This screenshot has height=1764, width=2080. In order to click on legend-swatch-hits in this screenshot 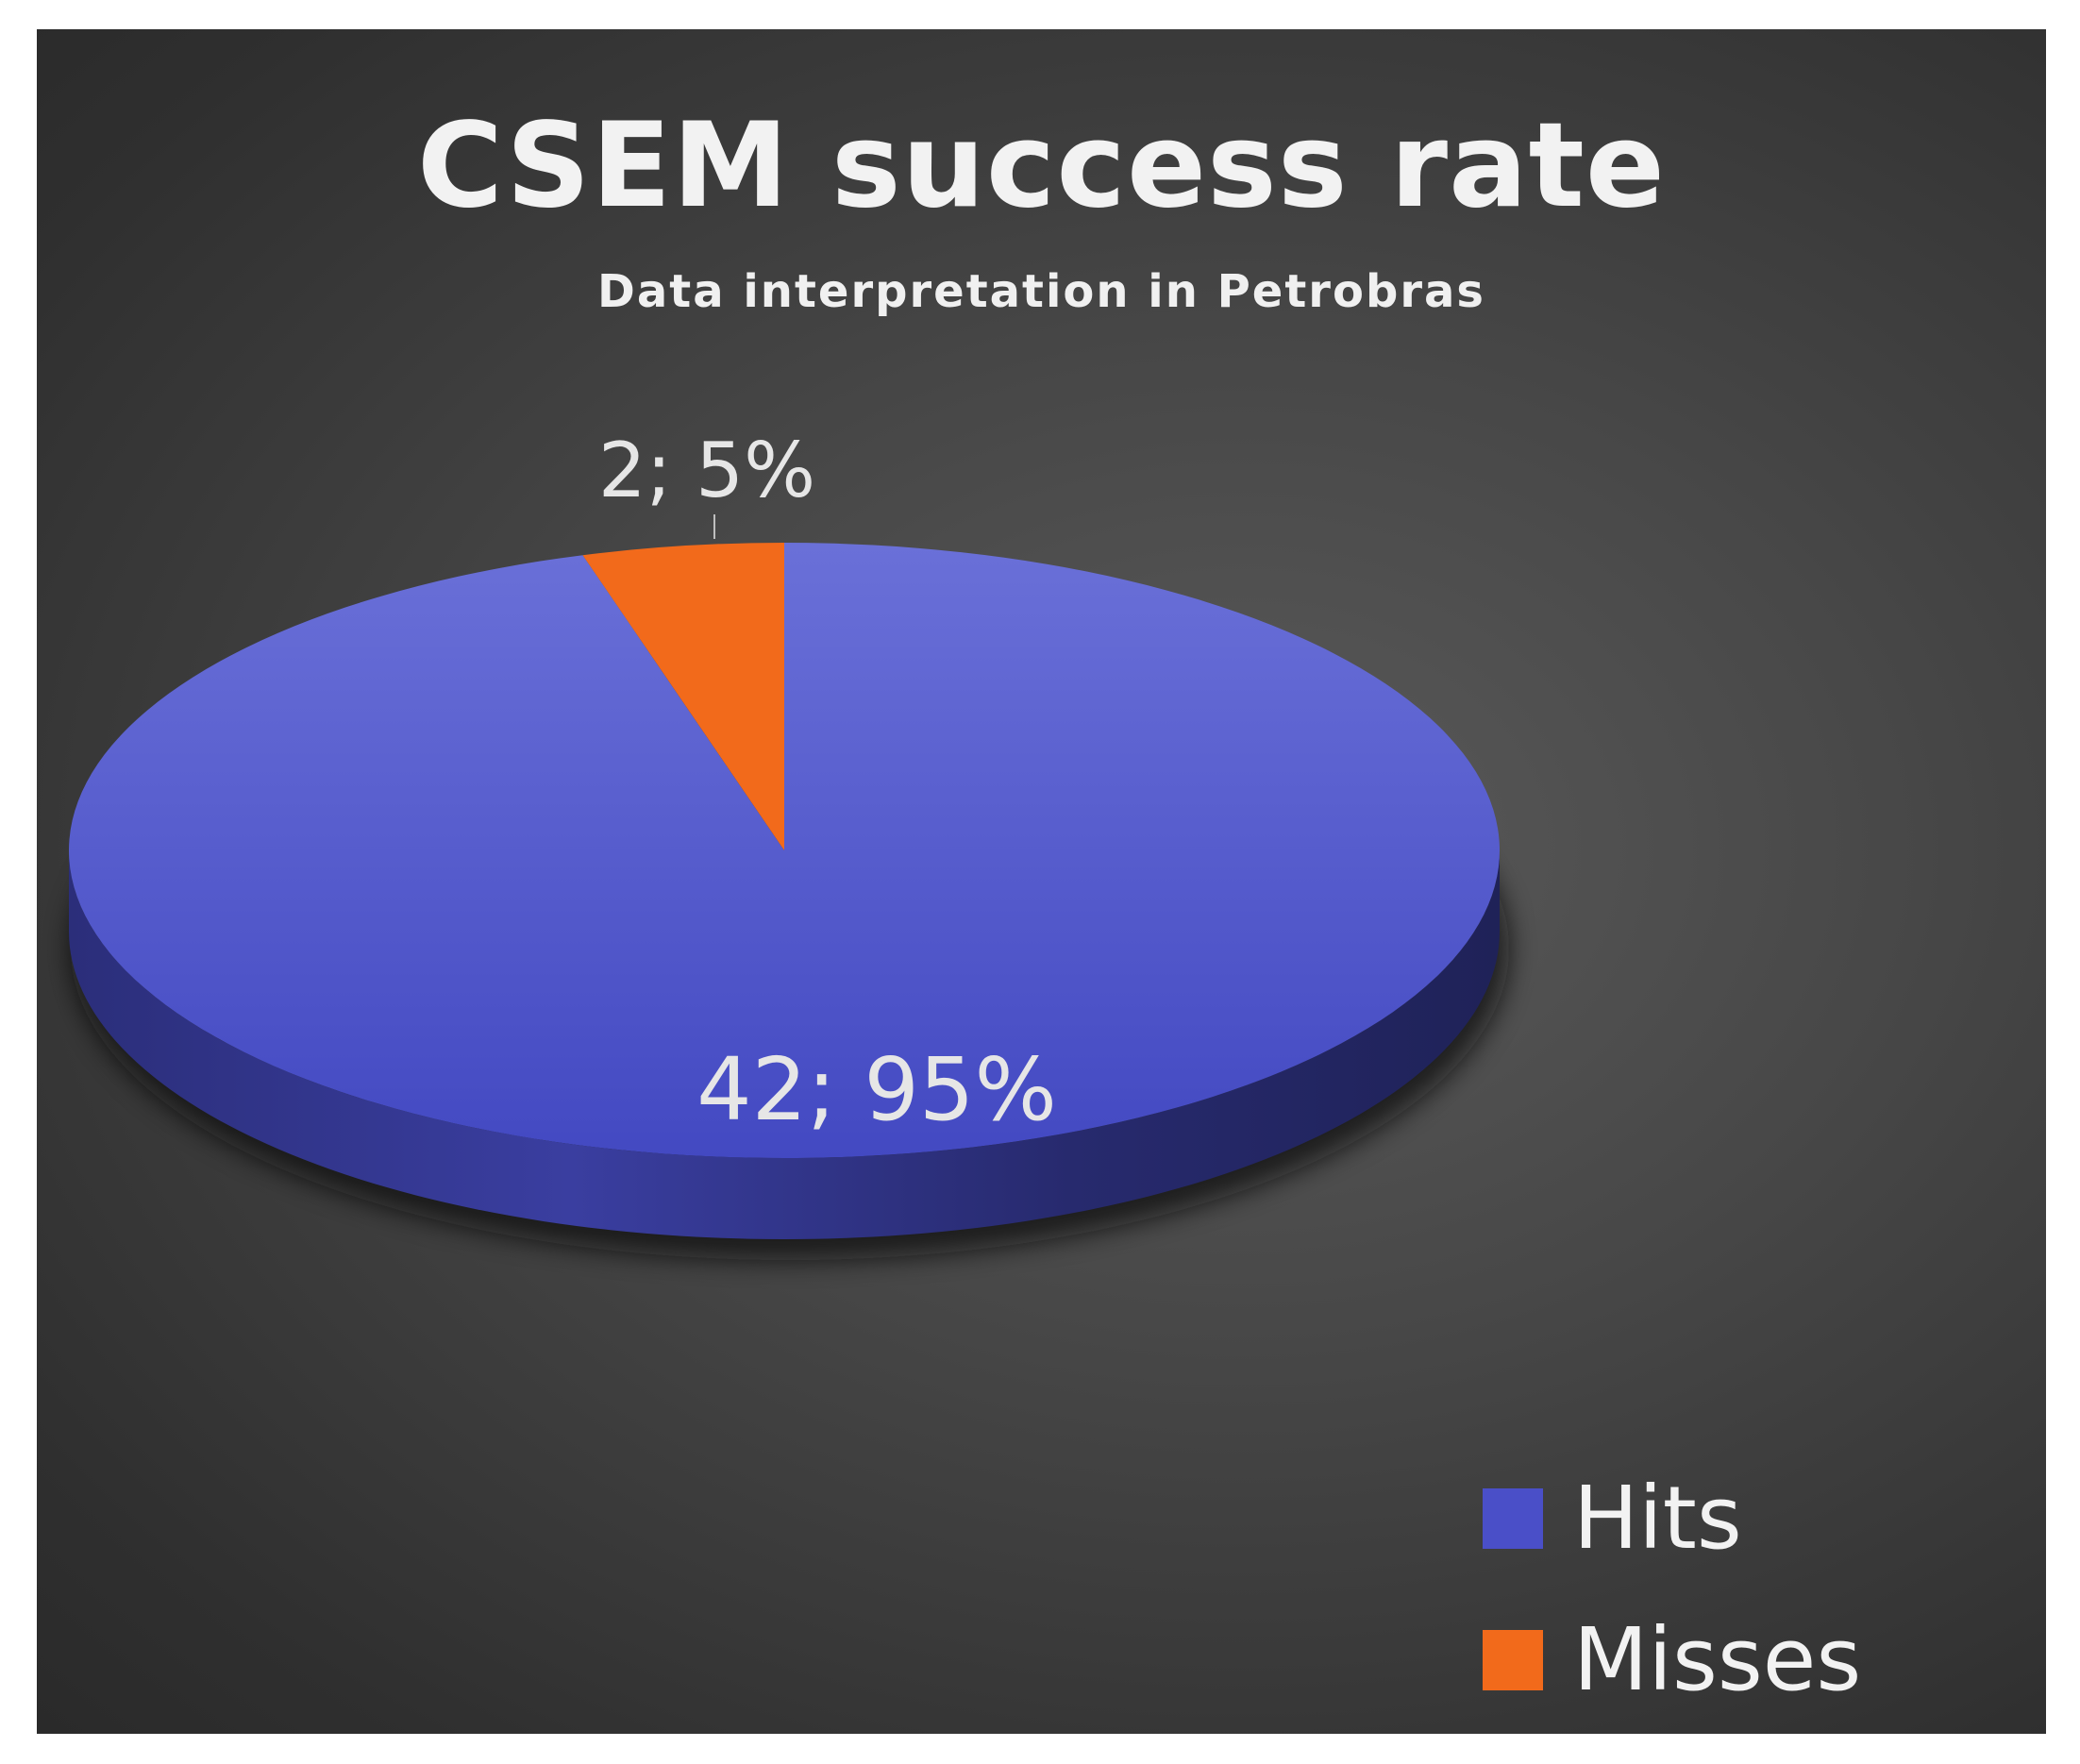, I will do `click(1513, 1518)`.